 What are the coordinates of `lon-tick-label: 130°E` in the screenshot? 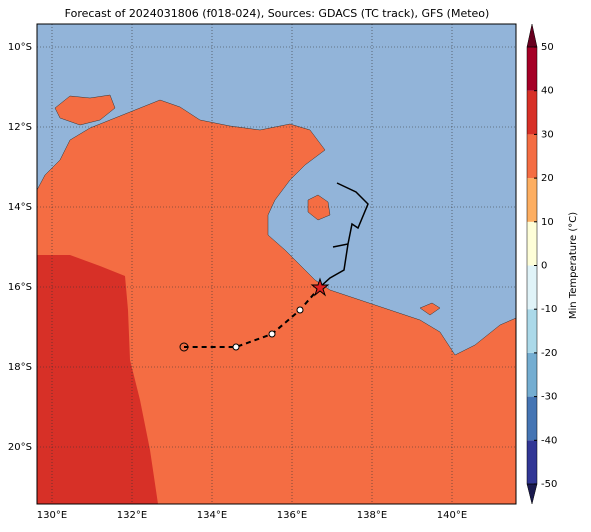 It's located at (52, 515).